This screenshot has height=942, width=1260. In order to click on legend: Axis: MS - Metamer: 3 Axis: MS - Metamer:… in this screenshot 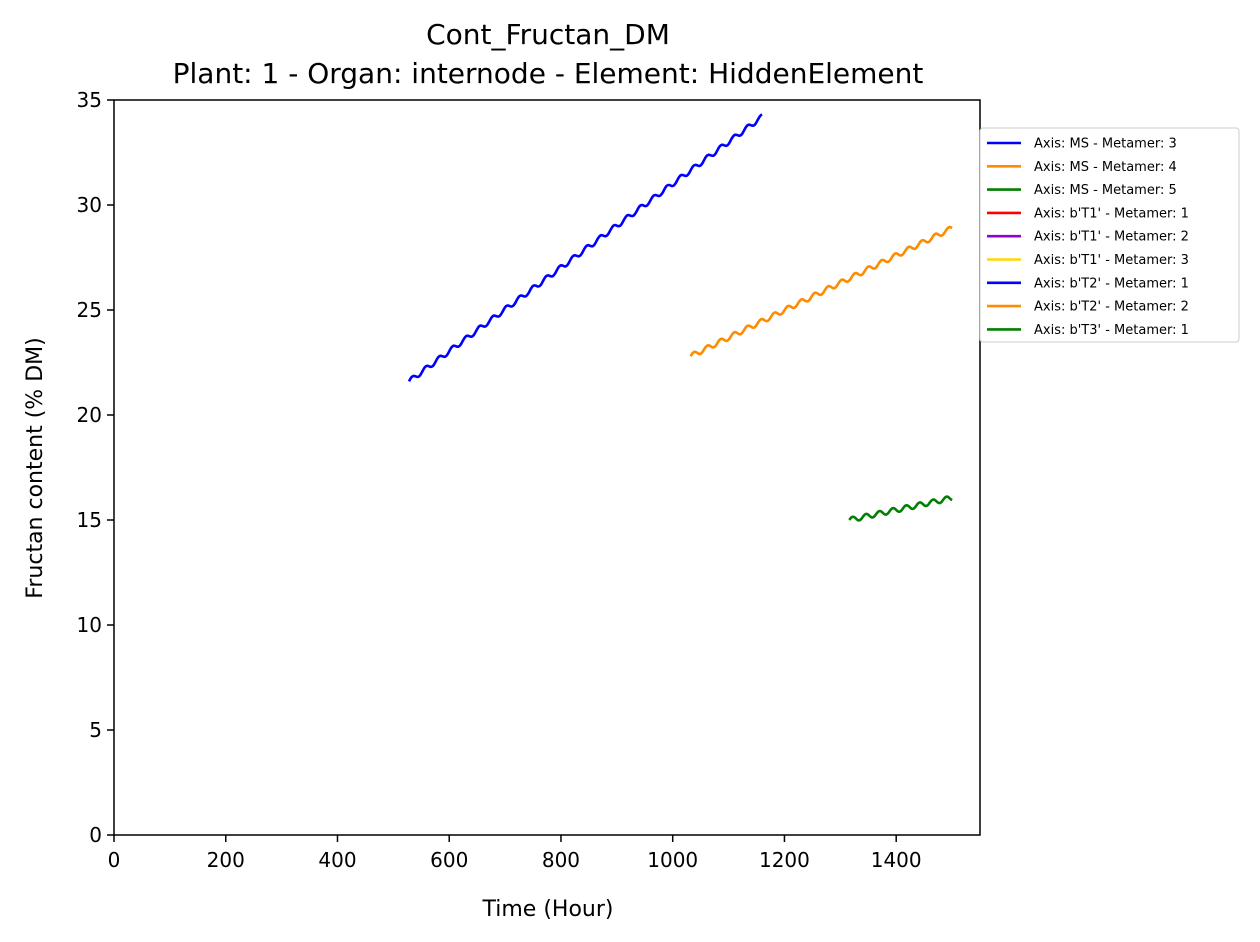, I will do `click(1109, 235)`.